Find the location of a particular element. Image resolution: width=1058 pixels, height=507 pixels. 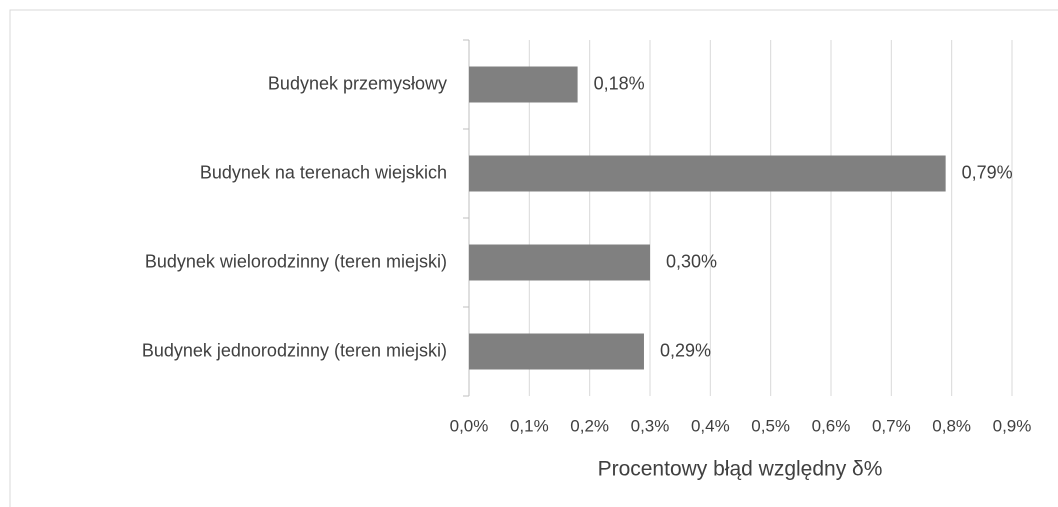

data-label: 0,79% is located at coordinates (987, 172).